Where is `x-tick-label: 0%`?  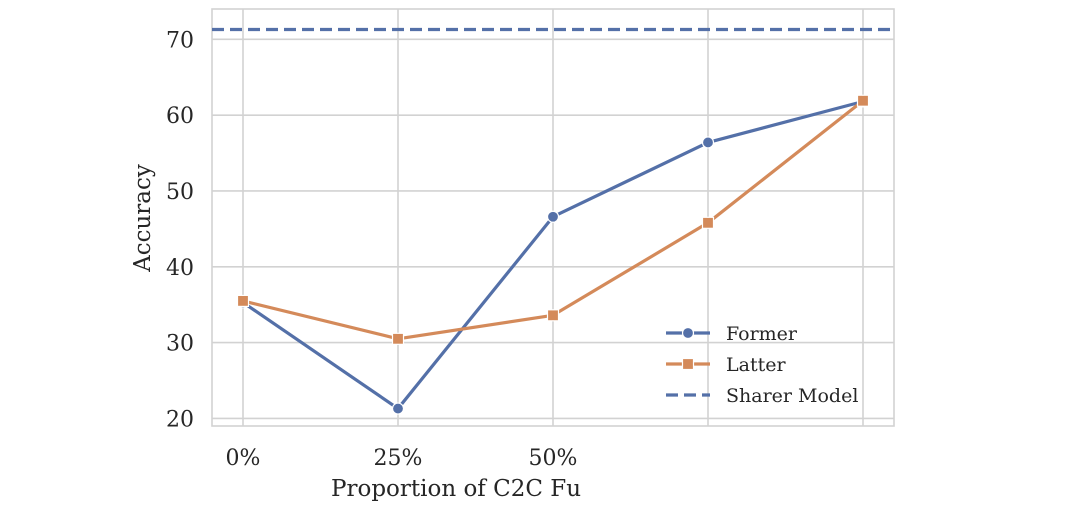
x-tick-label: 0% is located at coordinates (243, 458).